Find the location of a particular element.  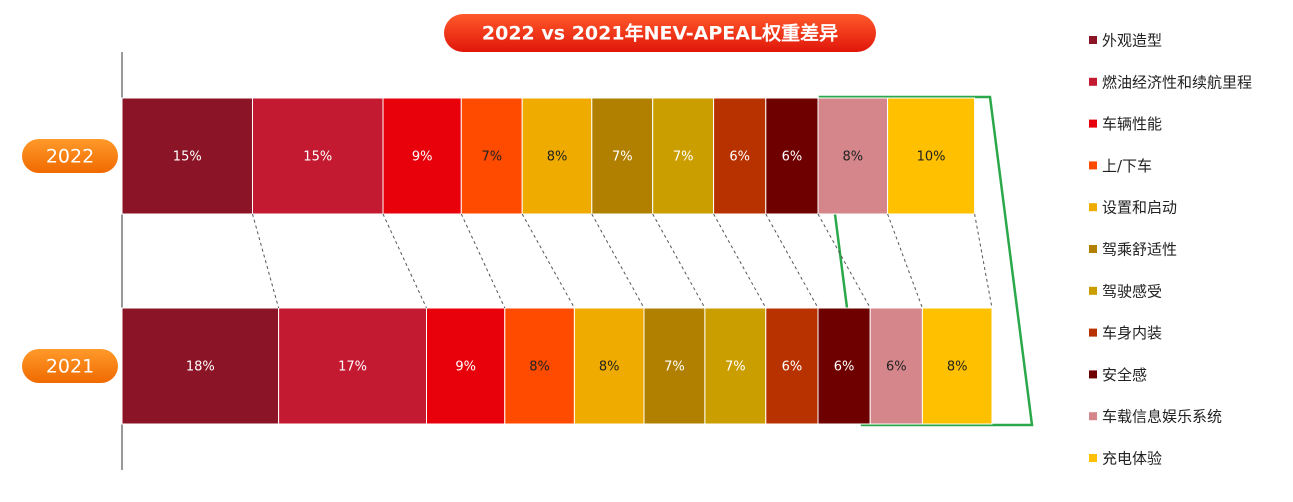

legend-text: 安全感 is located at coordinates (1124, 375).